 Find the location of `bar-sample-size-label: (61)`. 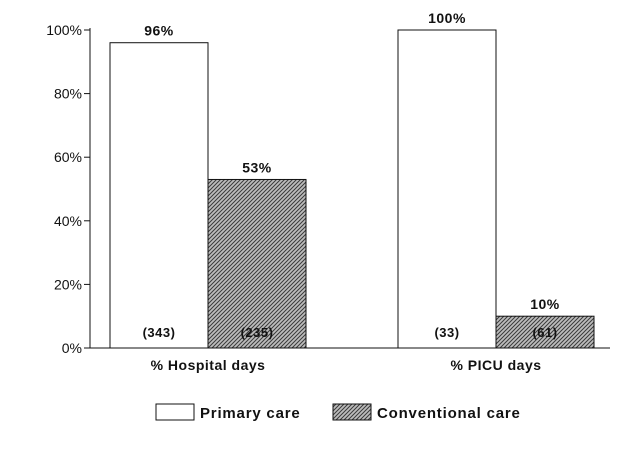

bar-sample-size-label: (61) is located at coordinates (544, 332).